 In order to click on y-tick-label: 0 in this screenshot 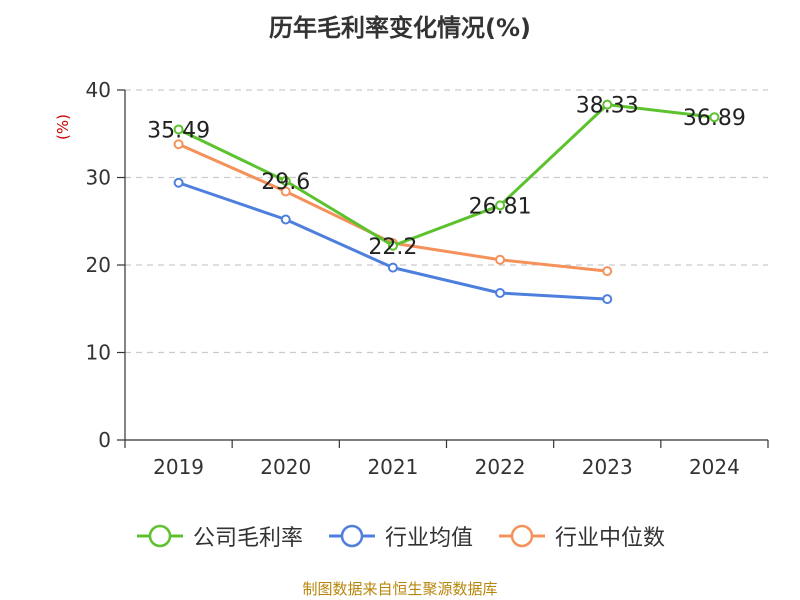, I will do `click(104, 440)`.